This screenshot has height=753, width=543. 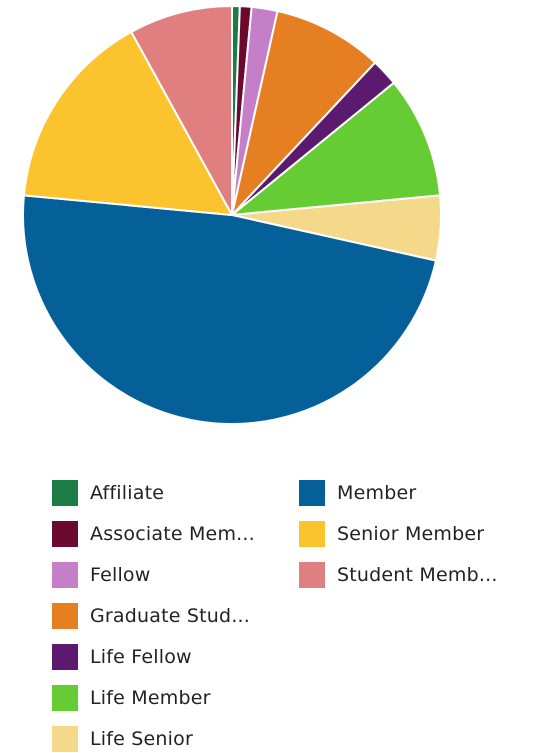 I want to click on legend-item-affiliate: Affiliate, so click(x=108, y=493).